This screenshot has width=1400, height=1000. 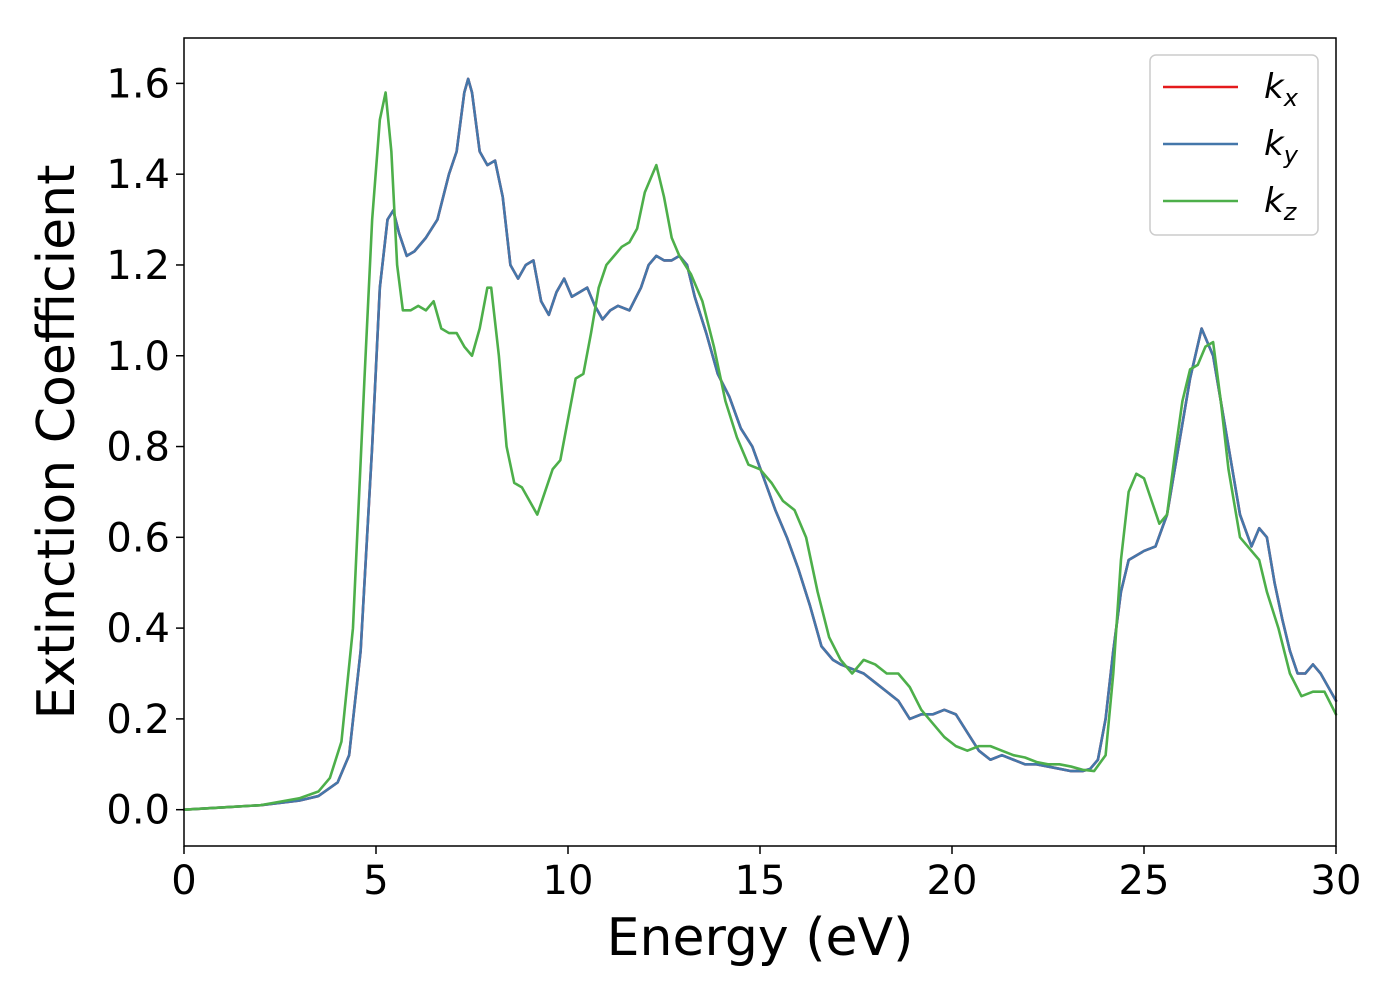 I want to click on y-tick-label: 1.4, so click(x=138, y=175).